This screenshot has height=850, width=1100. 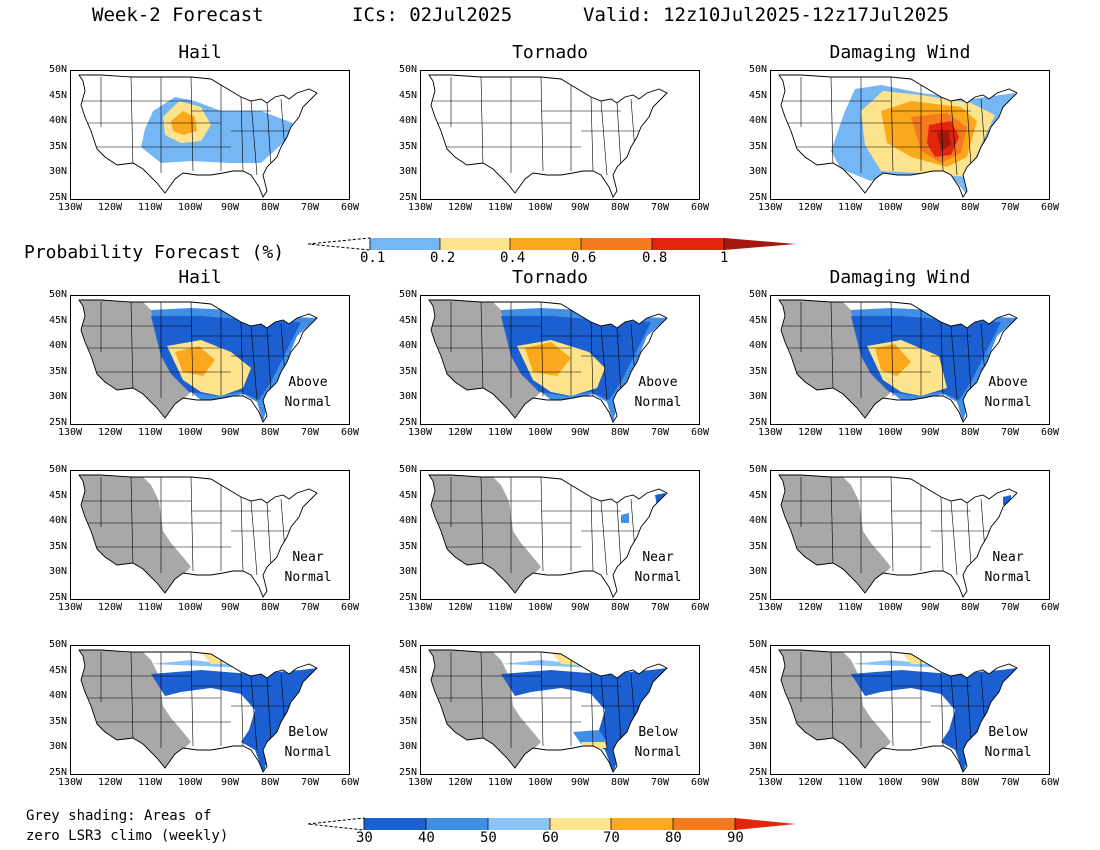 I want to click on map-probability-wind-graphic, so click(x=898, y=136).